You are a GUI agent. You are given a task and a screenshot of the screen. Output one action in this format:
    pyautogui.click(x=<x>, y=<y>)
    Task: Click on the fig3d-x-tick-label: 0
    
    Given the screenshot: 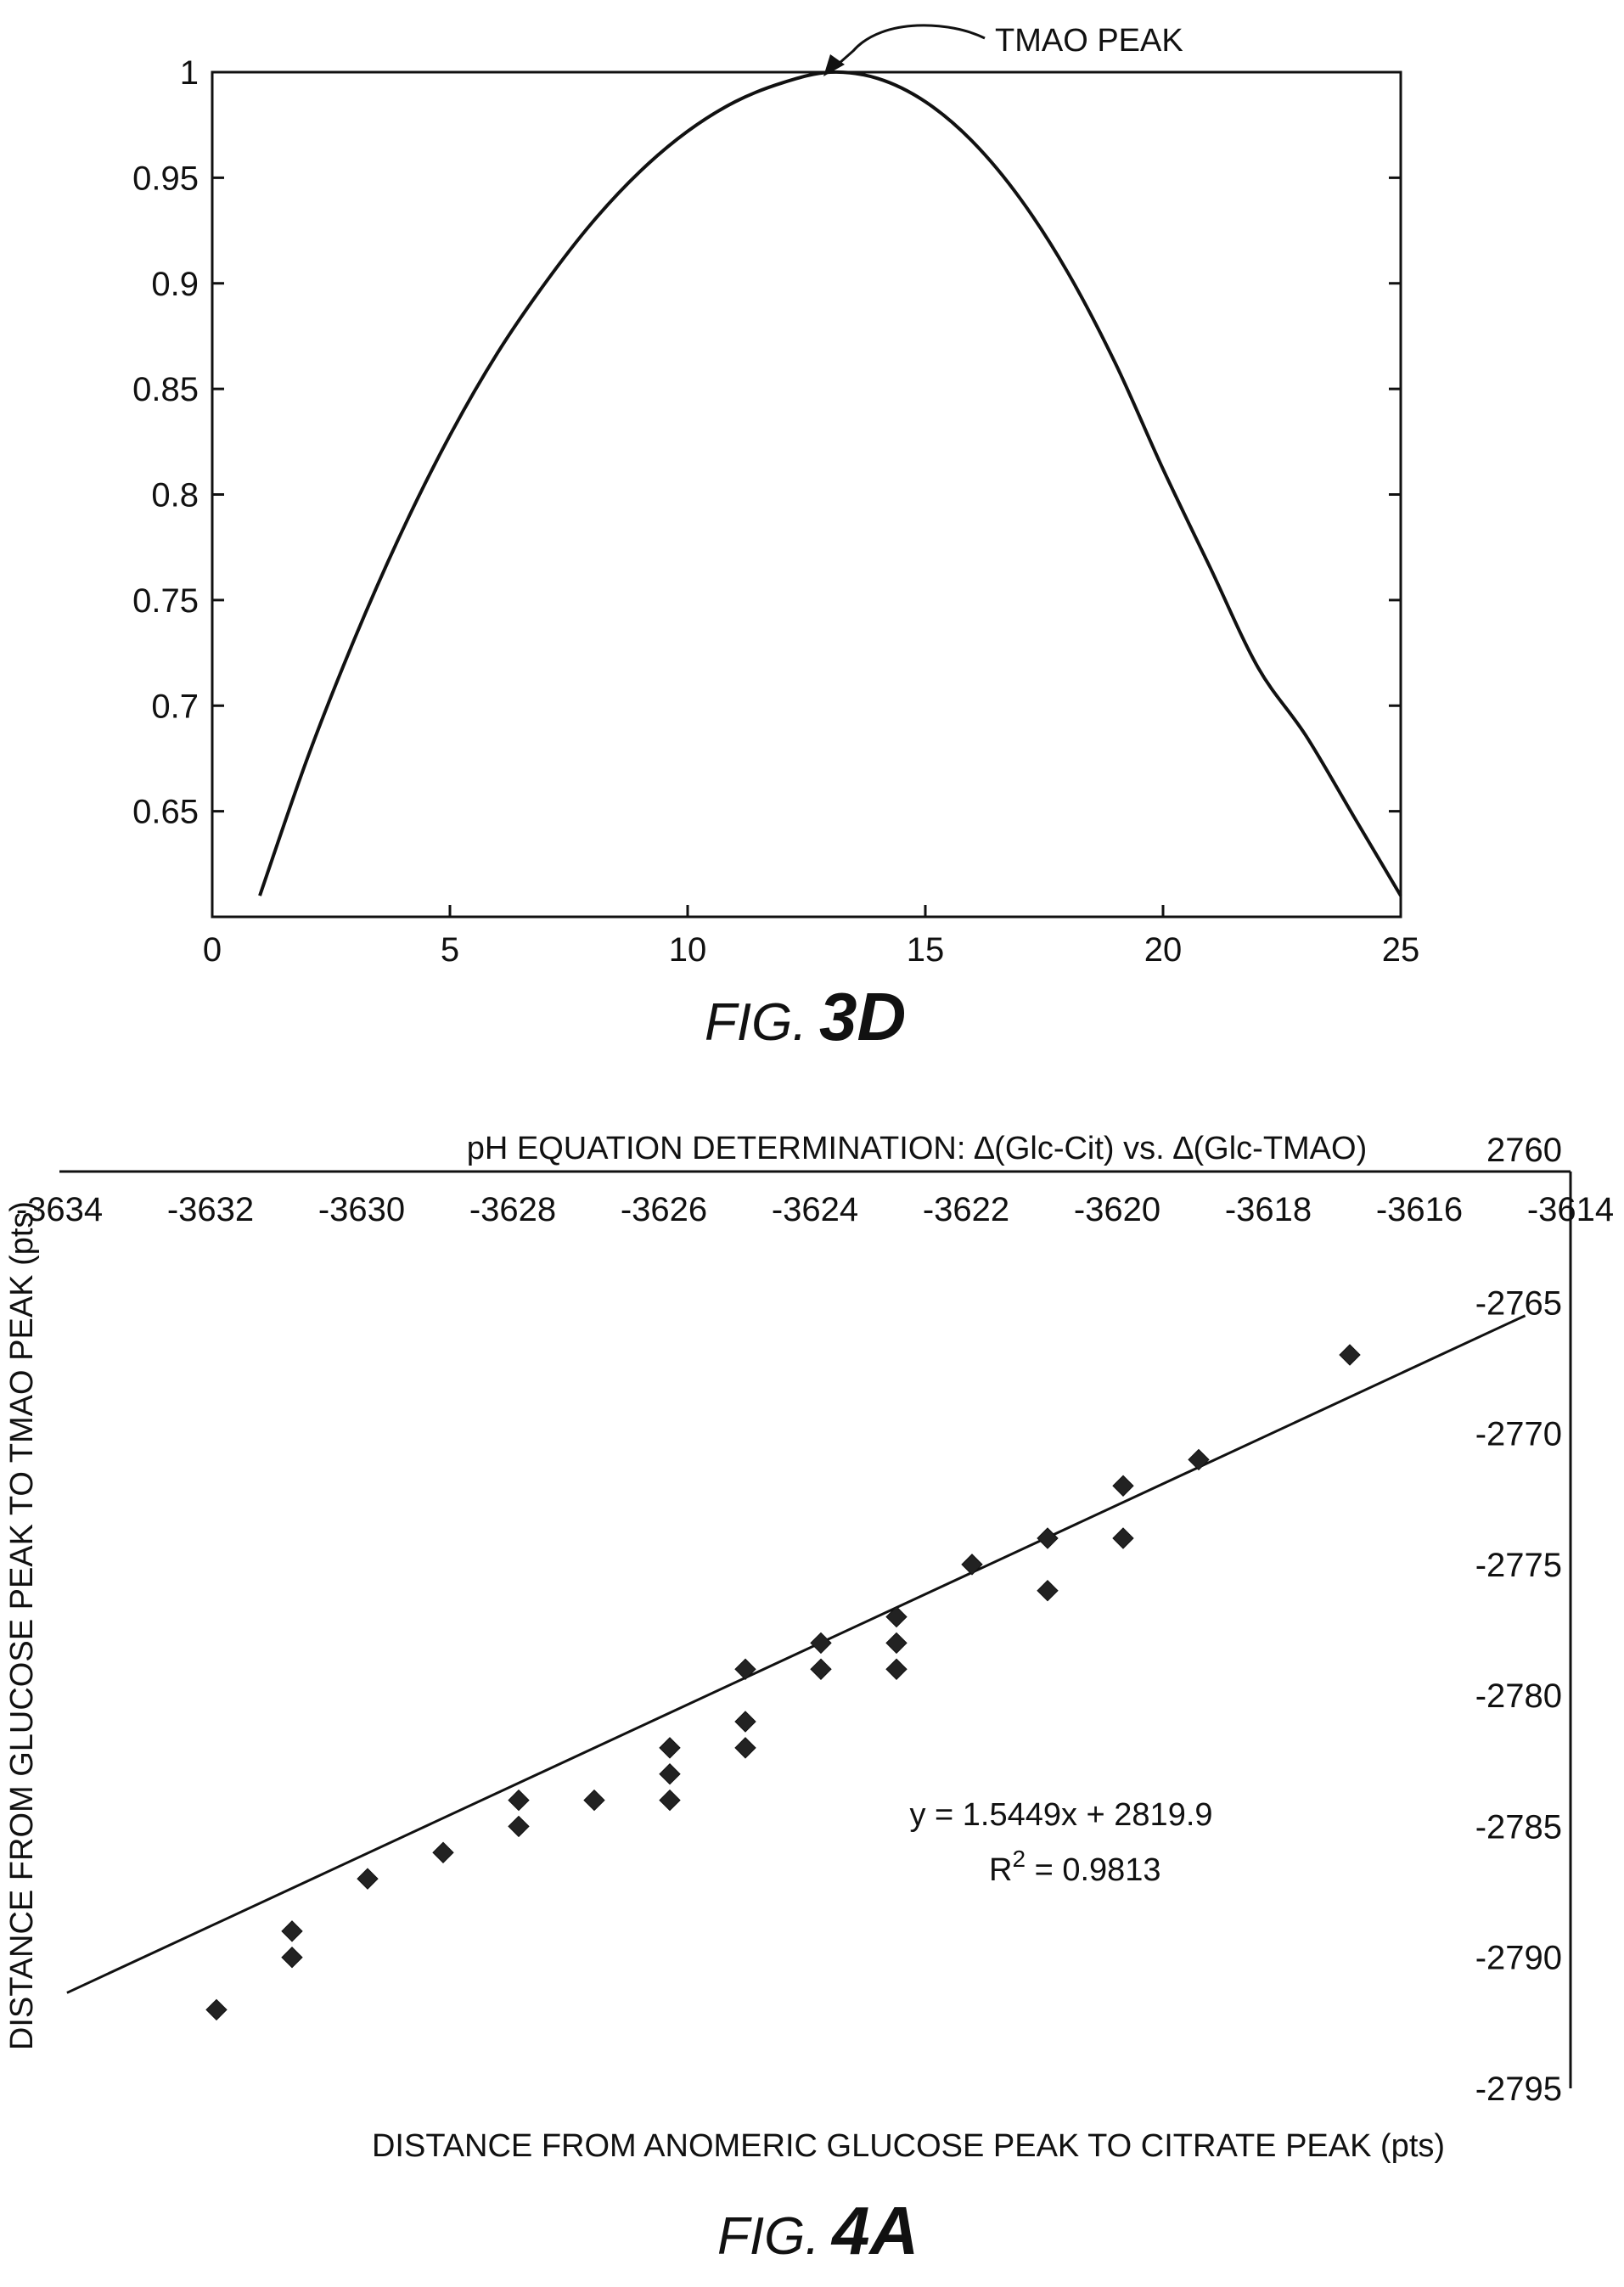 What is the action you would take?
    pyautogui.click(x=213, y=950)
    